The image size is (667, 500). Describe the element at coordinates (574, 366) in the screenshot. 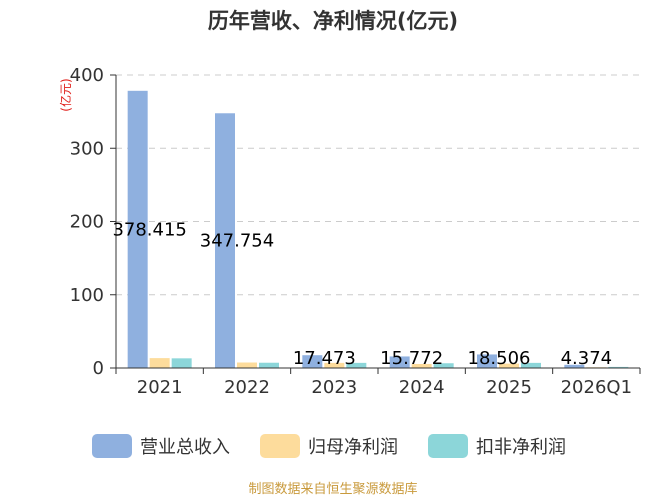

I see `bar-2026Q1-营业总收入` at that location.